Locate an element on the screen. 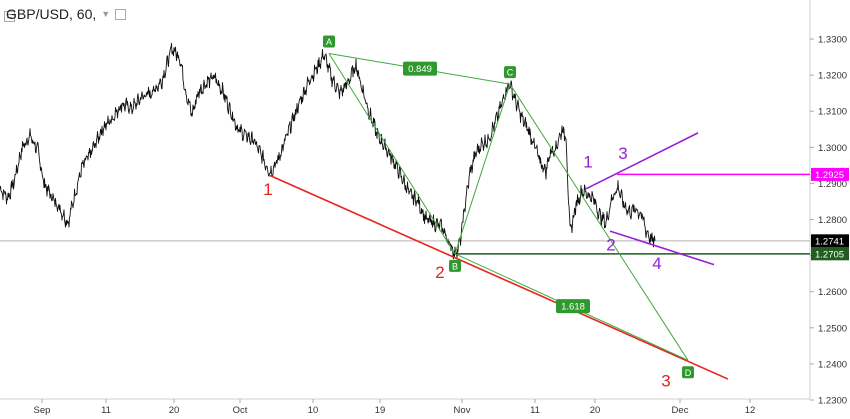 Image resolution: width=850 pixels, height=419 pixels. current-price-tag is located at coordinates (830, 241).